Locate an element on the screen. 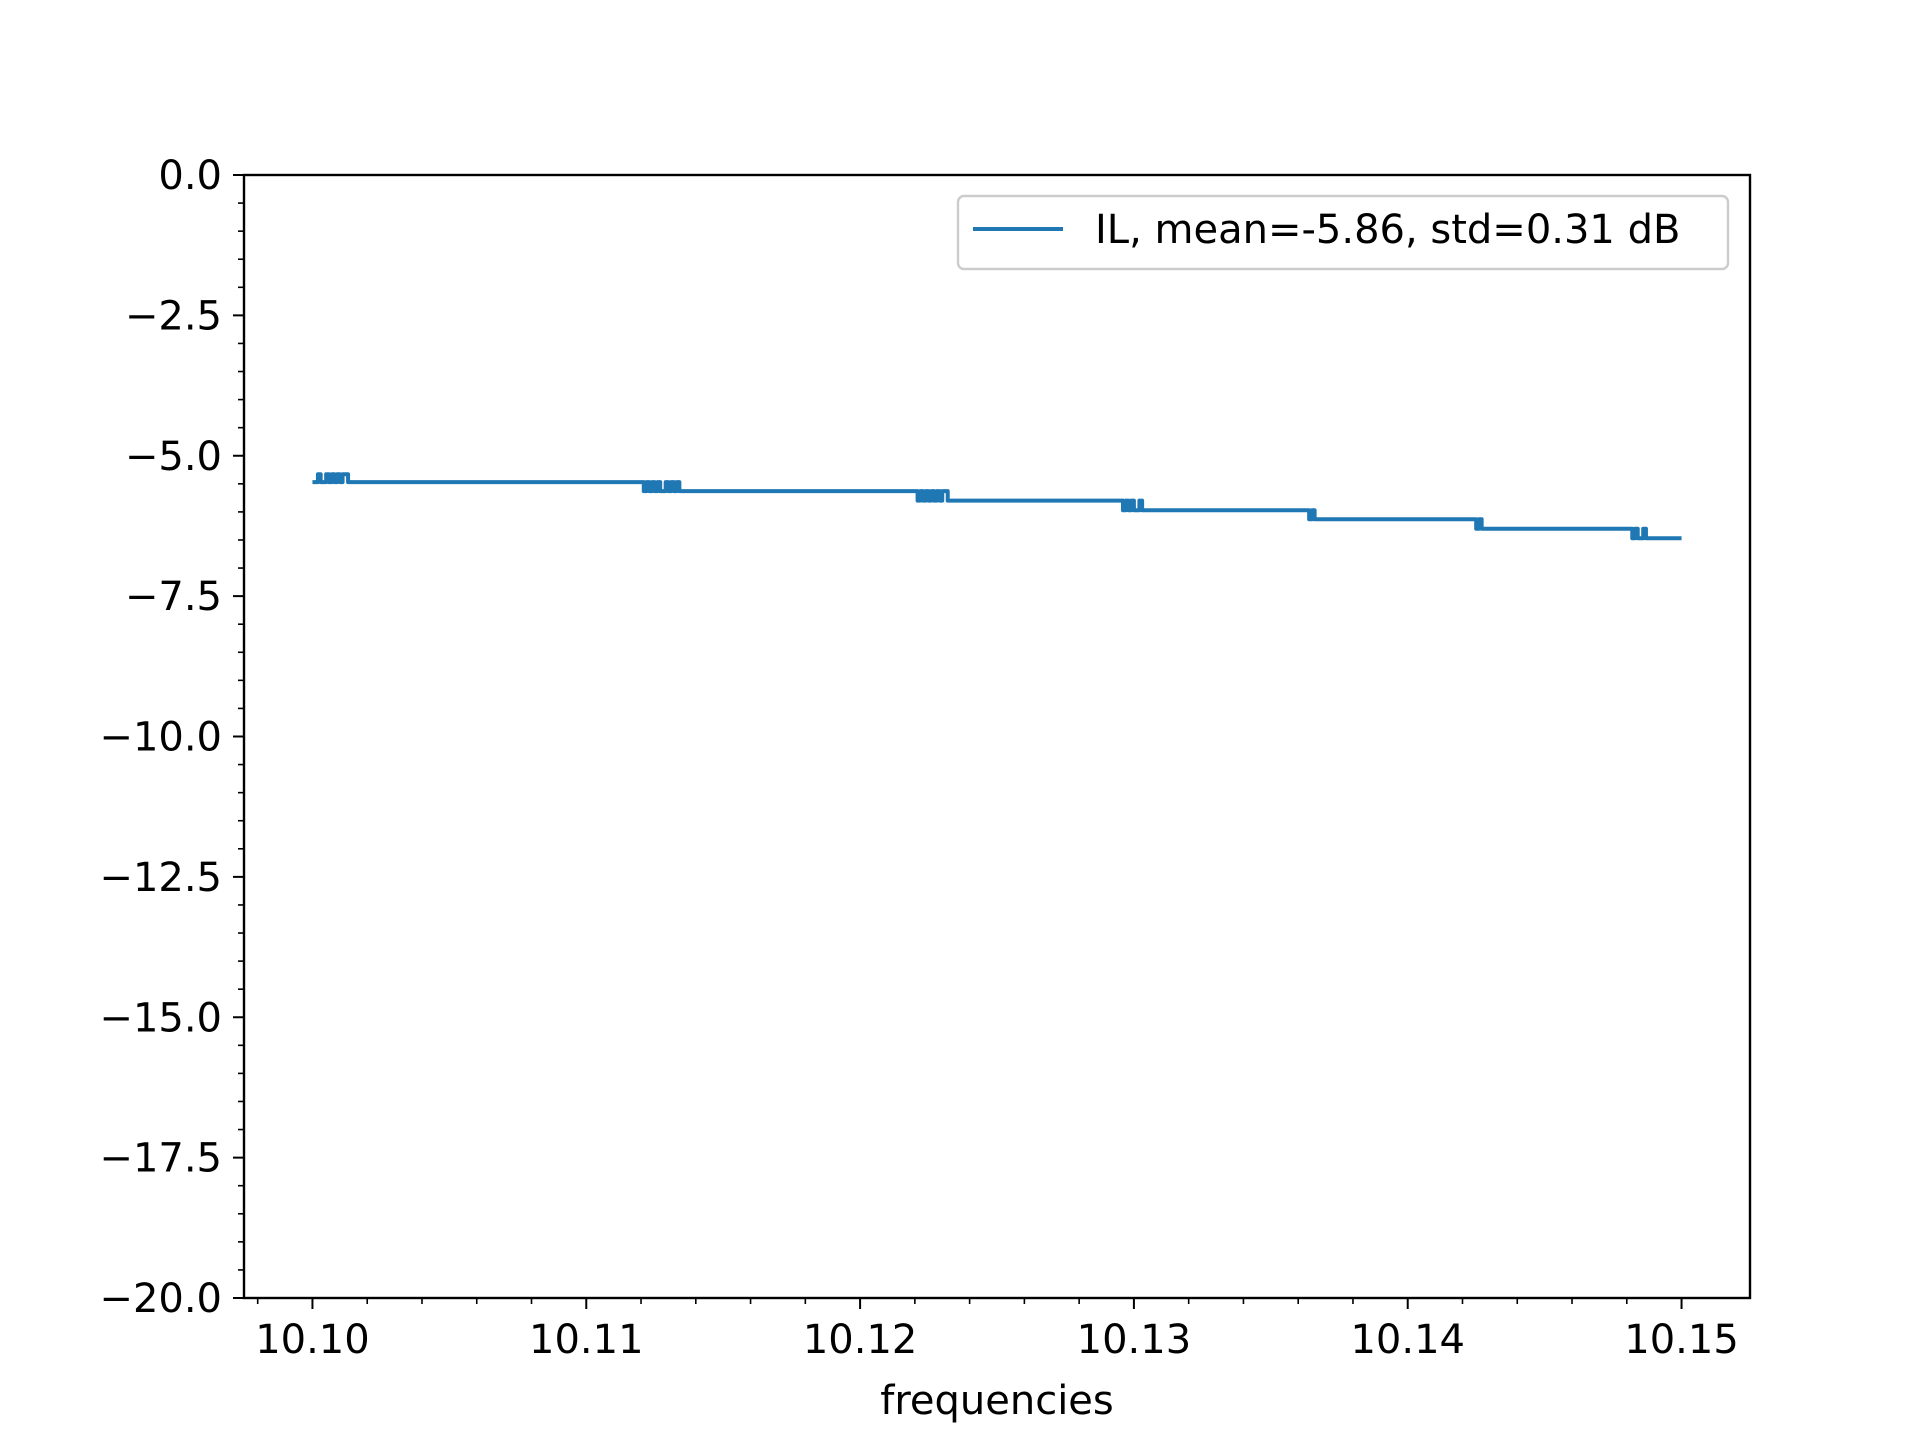 The image size is (1920, 1440). y-tick-label: −10.0 is located at coordinates (160, 738).